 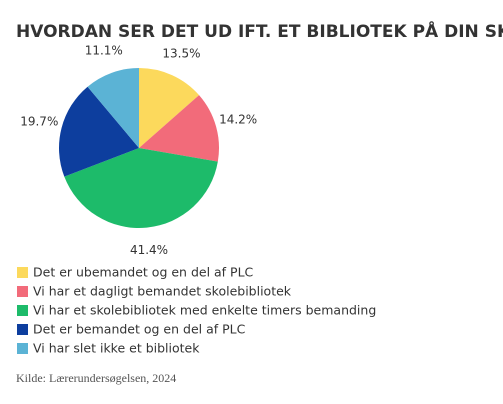 I want to click on slice-label: 41.4%, so click(x=149, y=250).